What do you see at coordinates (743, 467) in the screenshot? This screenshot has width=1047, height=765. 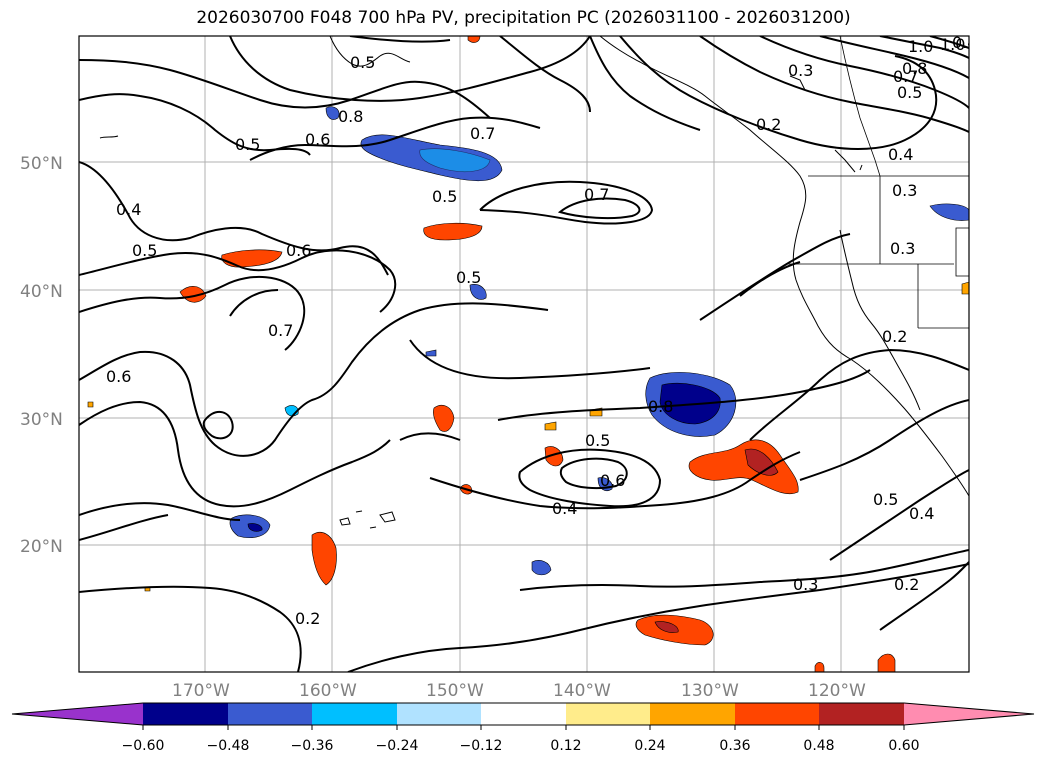 I see `precip-patch-subtropical-east` at bounding box center [743, 467].